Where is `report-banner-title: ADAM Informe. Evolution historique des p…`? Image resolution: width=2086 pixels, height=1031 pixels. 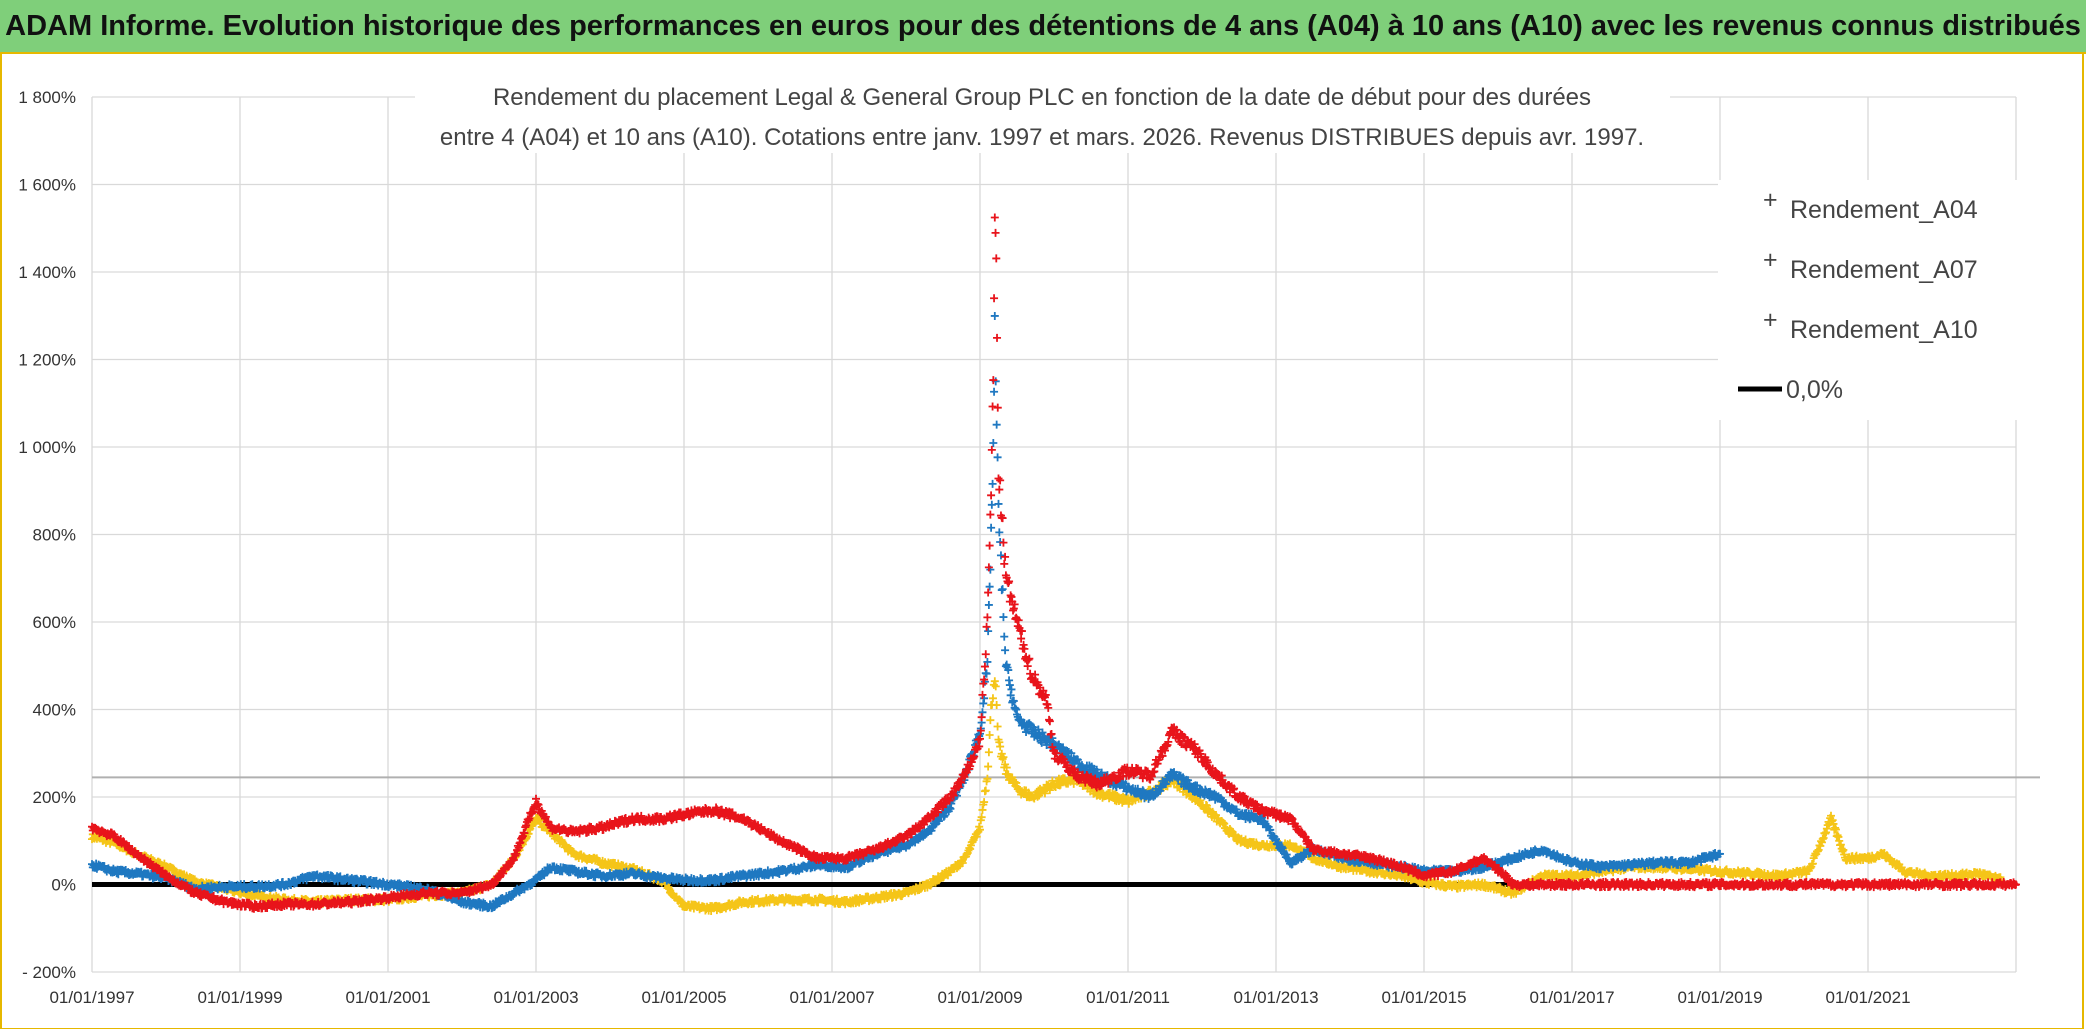
report-banner-title: ADAM Informe. Evolution historique des p… is located at coordinates (1043, 27).